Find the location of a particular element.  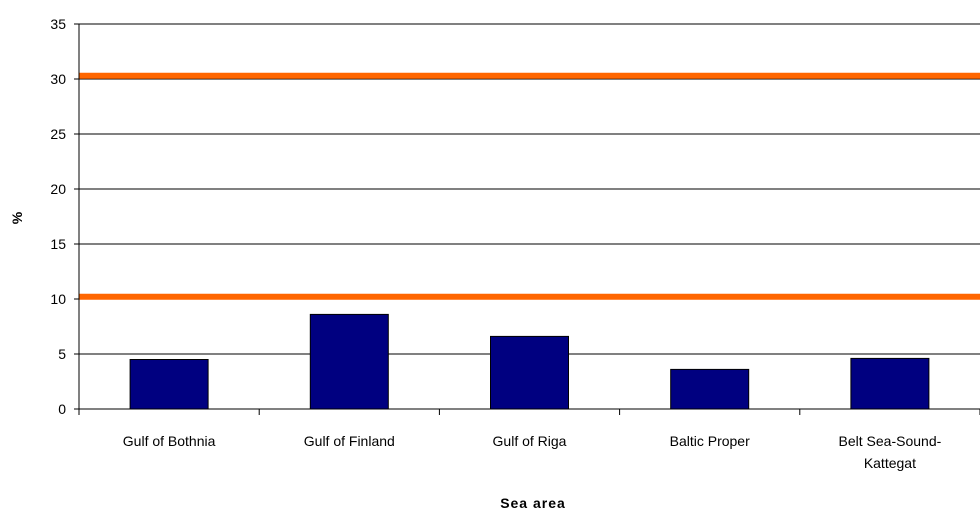

y-tick-label: 15 is located at coordinates (58, 244).